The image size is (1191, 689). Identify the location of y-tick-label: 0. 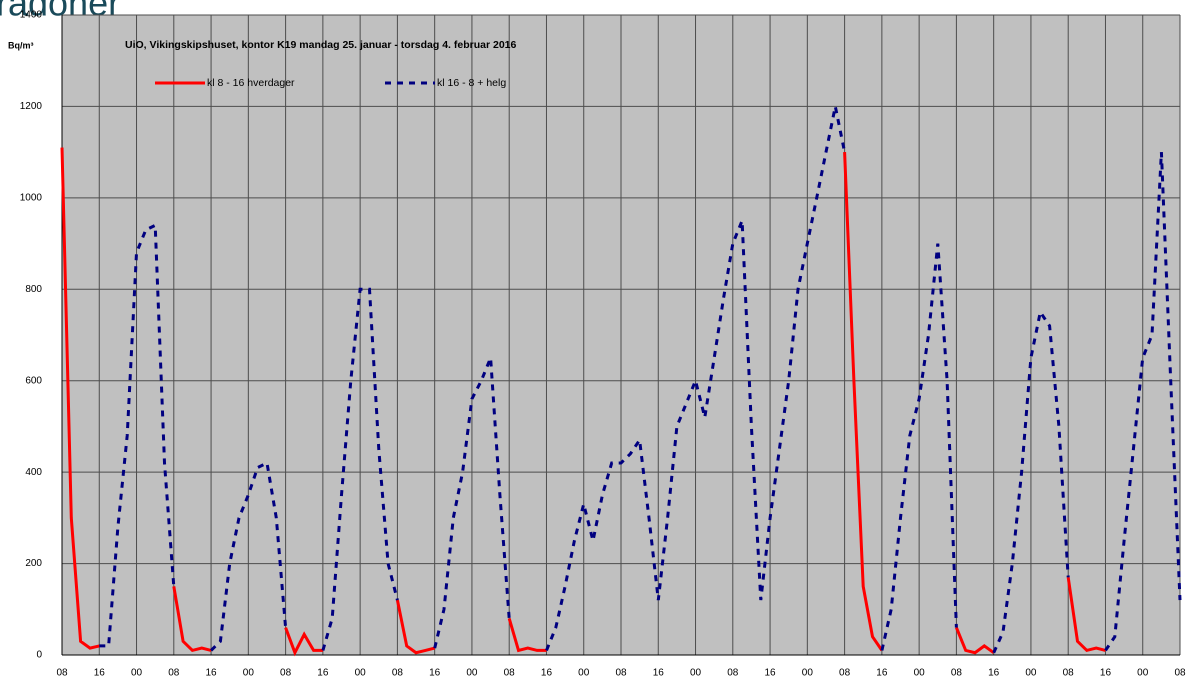
(39, 655).